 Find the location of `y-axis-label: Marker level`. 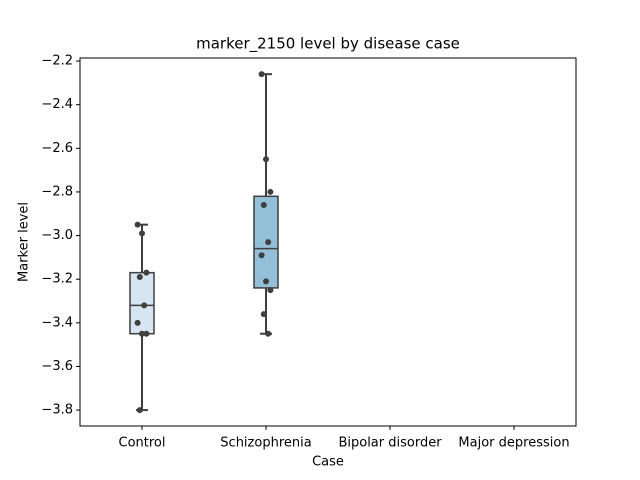

y-axis-label: Marker level is located at coordinates (24, 242).